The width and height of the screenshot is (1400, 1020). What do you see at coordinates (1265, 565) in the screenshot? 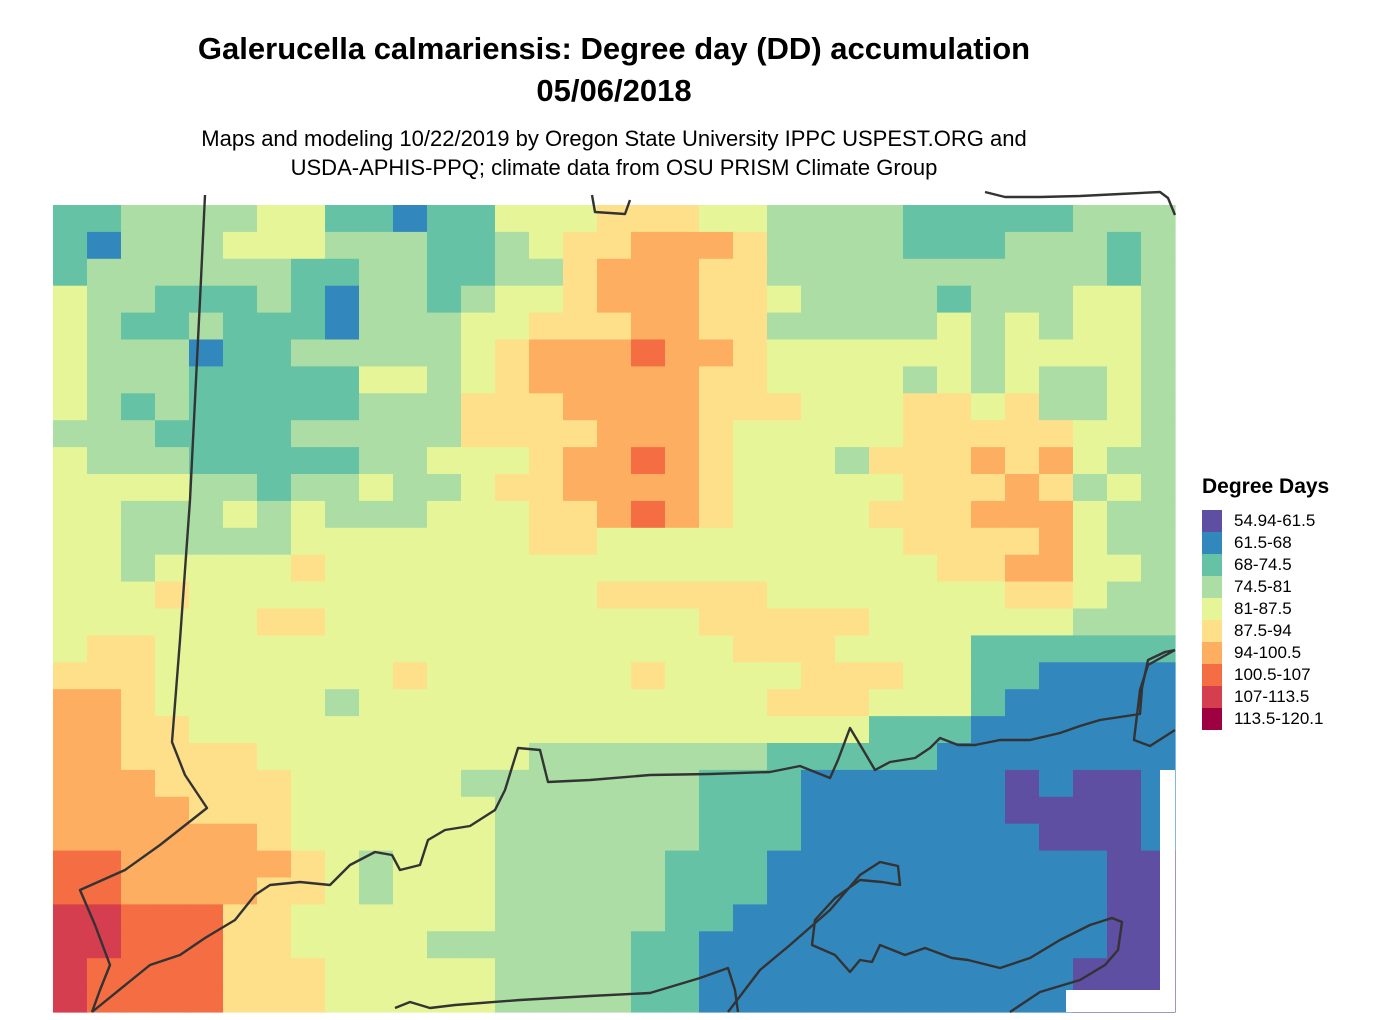
I see `legend-item: 68-74.5` at bounding box center [1265, 565].